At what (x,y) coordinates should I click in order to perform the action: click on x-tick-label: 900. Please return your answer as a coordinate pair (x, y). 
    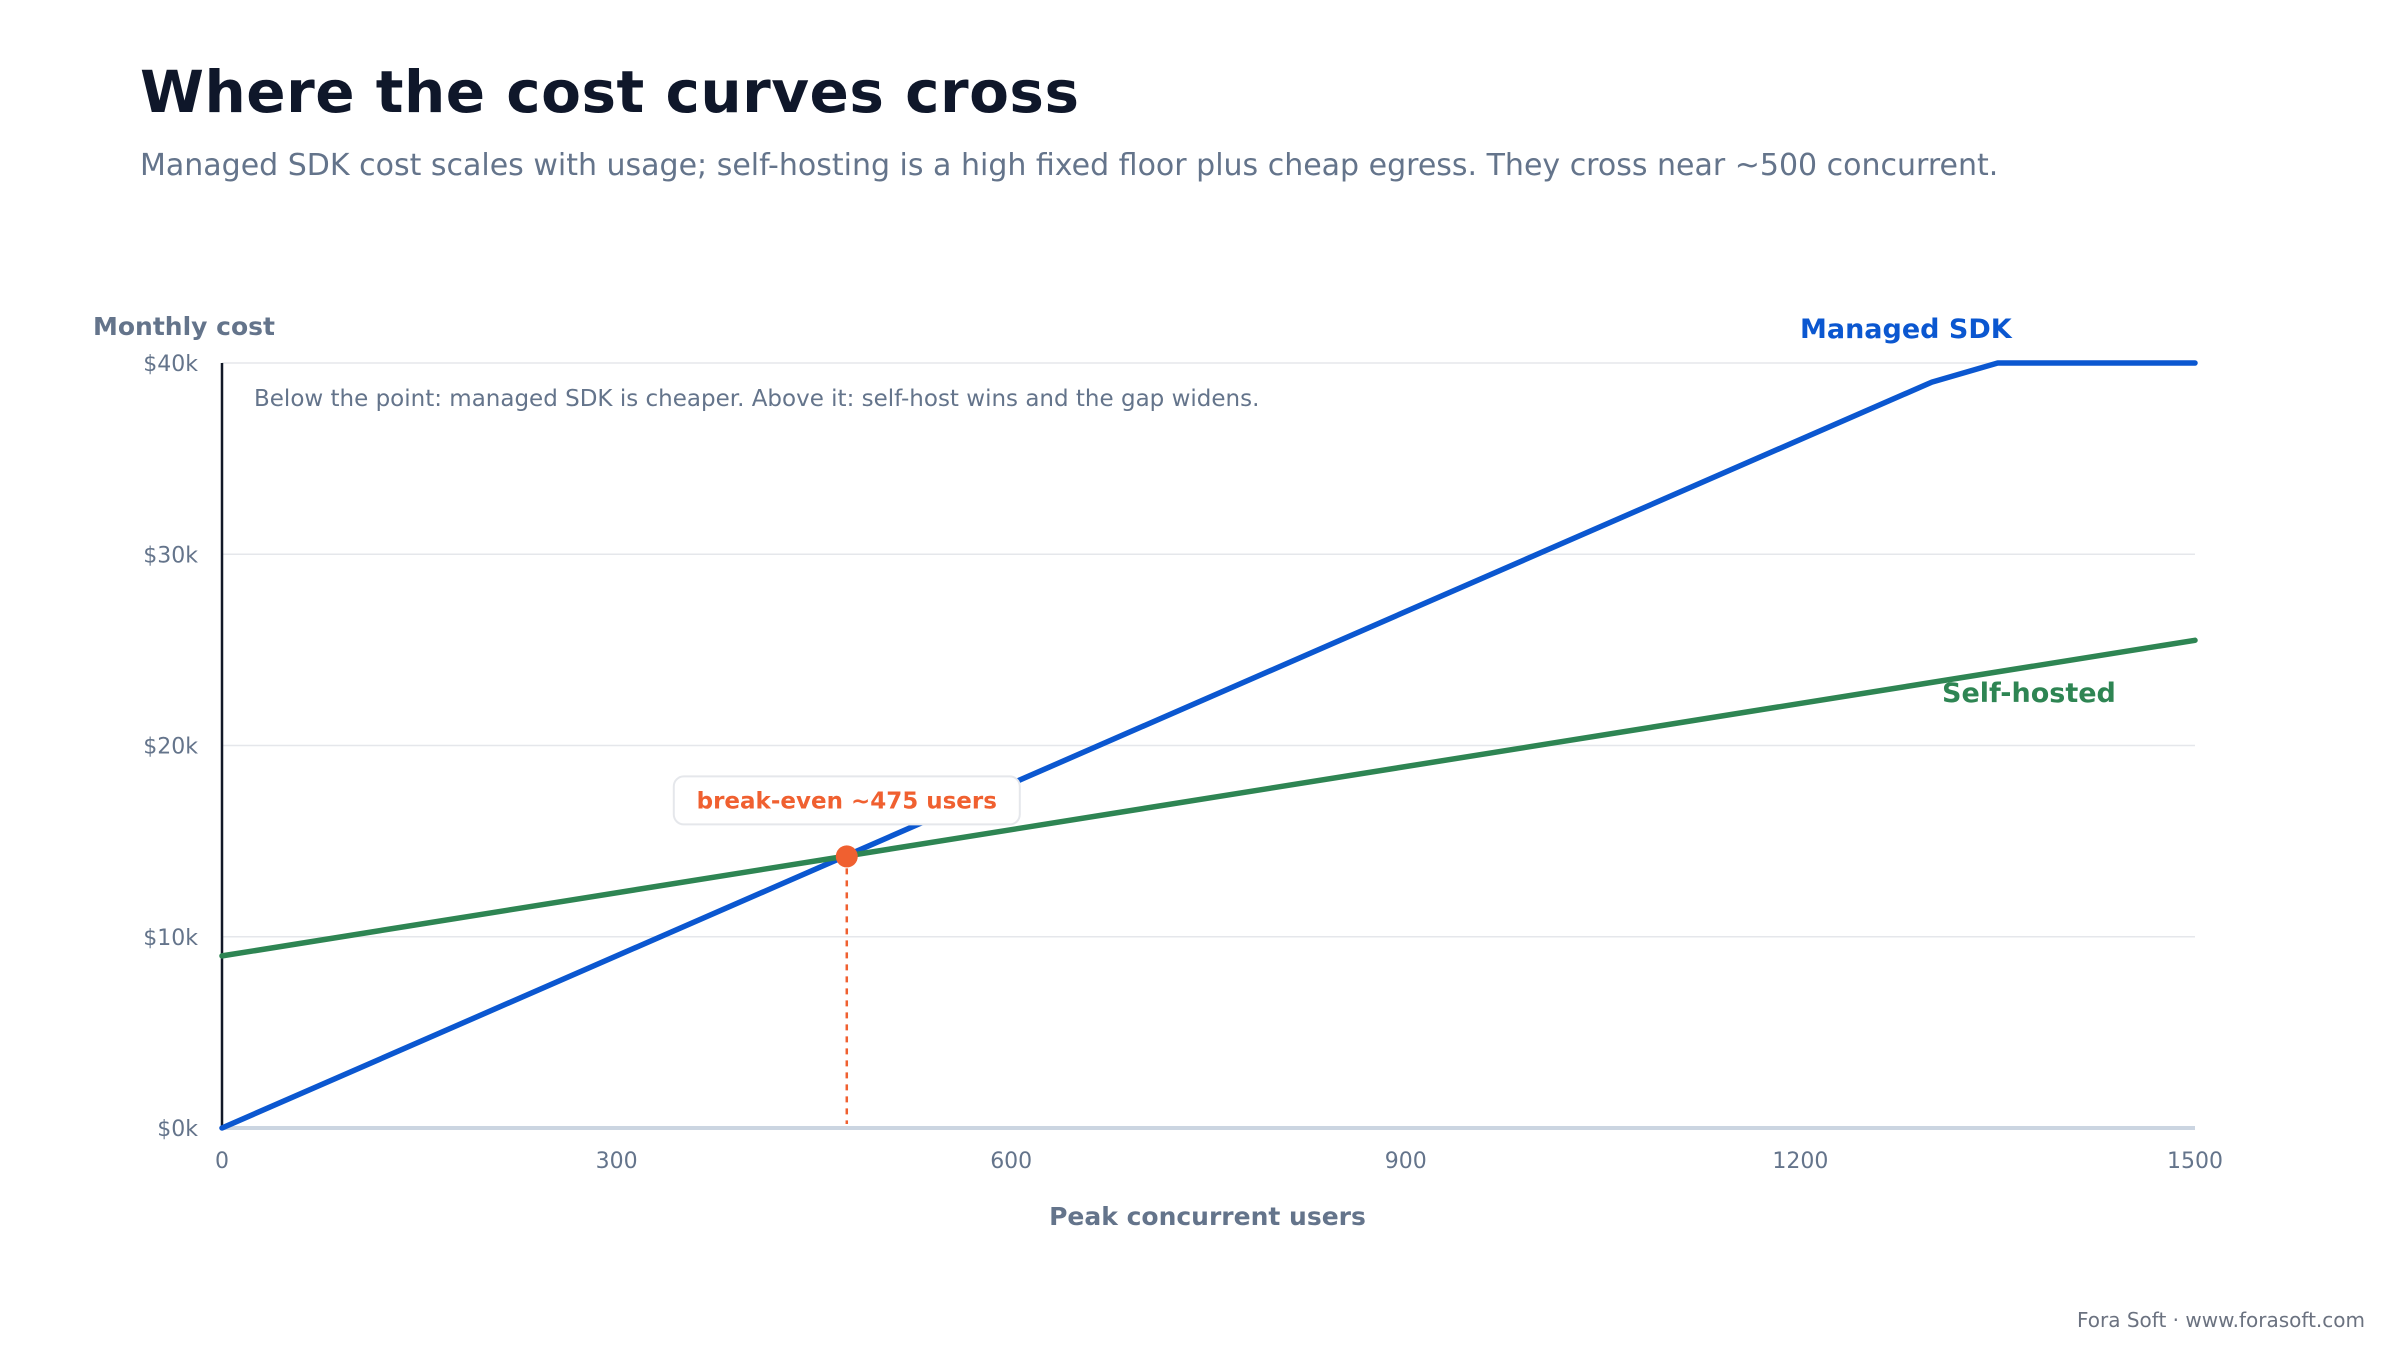
    Looking at the image, I should click on (1406, 1161).